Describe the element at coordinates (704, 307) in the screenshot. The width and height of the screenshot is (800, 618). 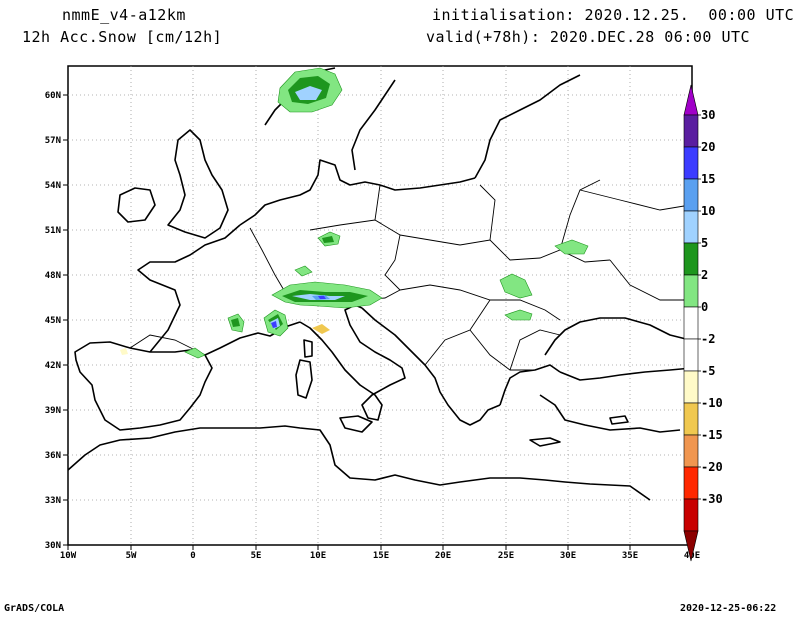
I see `colorbar-label: 0` at that location.